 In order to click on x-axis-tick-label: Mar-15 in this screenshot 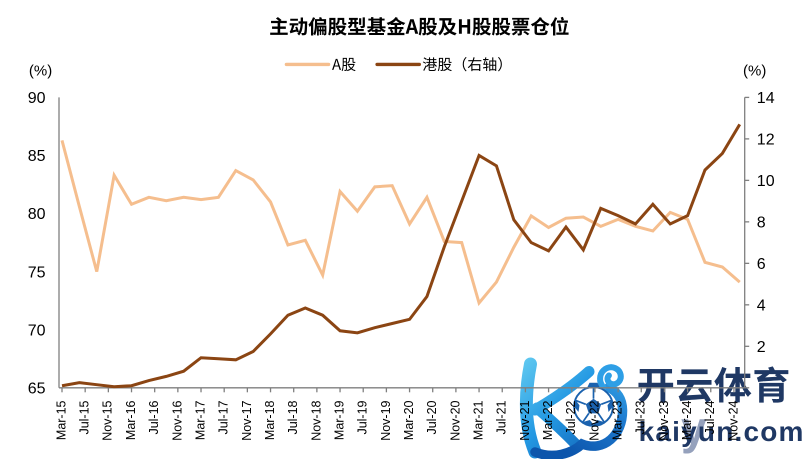, I will do `click(61, 420)`.